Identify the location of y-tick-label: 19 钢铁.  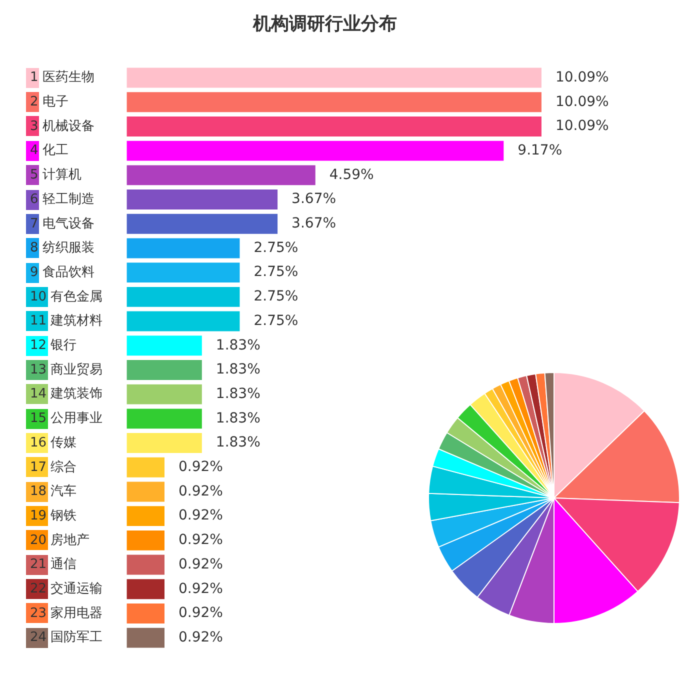
(53, 516).